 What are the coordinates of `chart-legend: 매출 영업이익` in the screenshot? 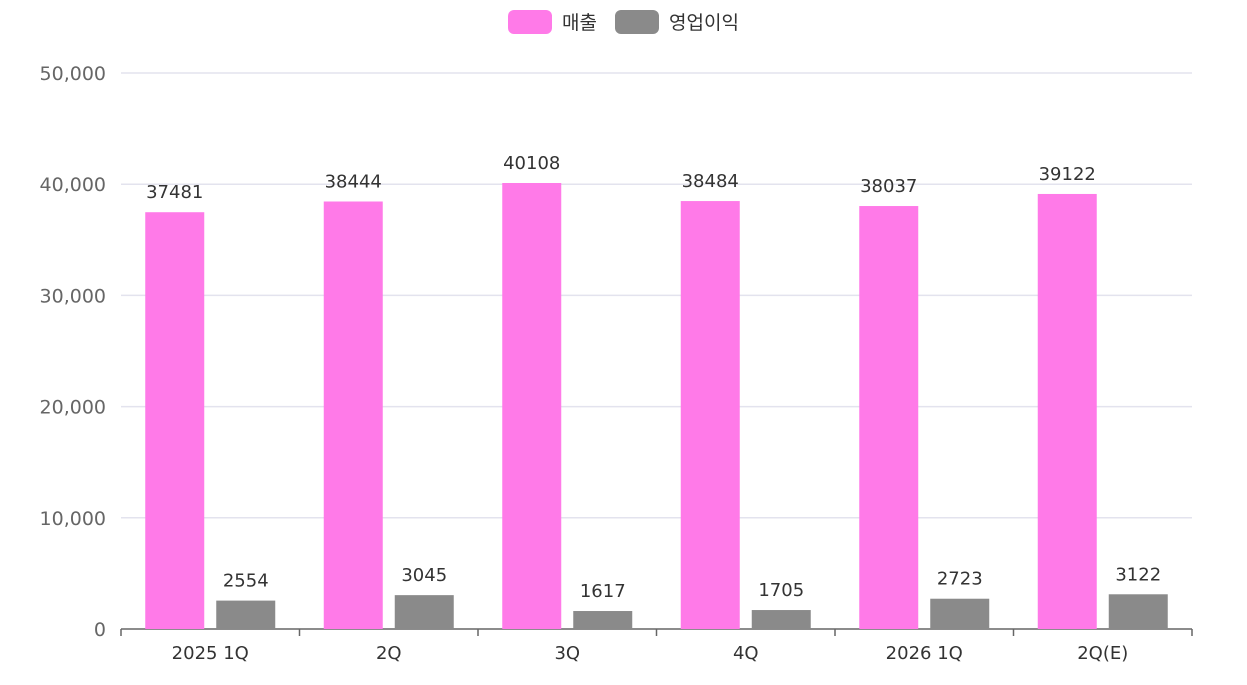 It's located at (623, 21).